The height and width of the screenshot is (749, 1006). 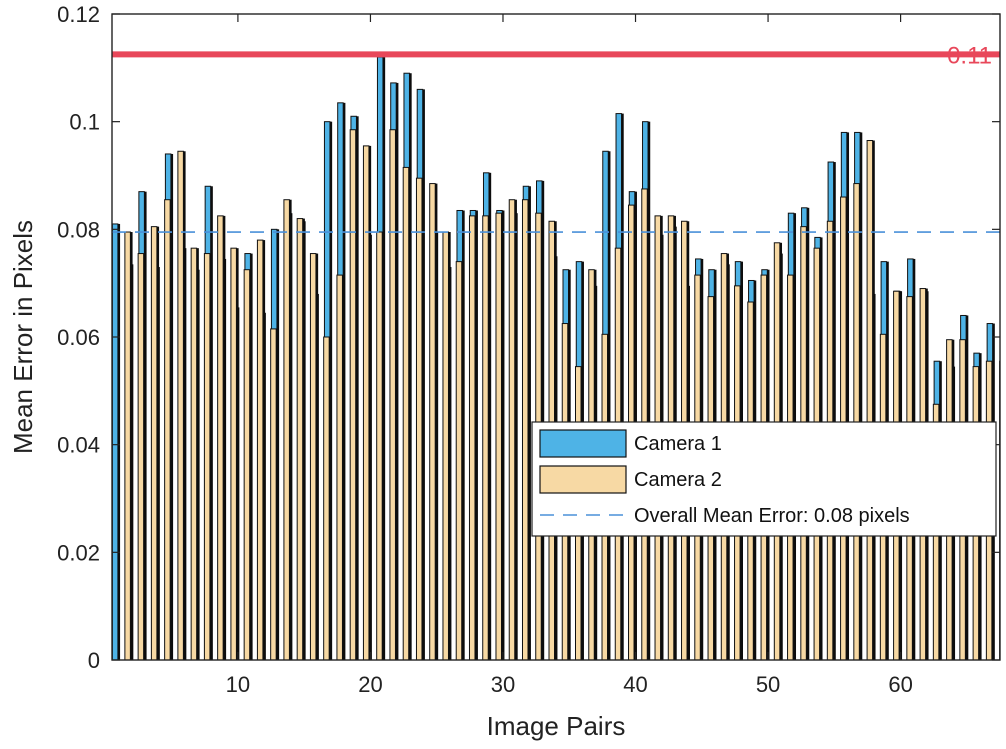 I want to click on x-tick-label: 30, so click(x=503, y=684).